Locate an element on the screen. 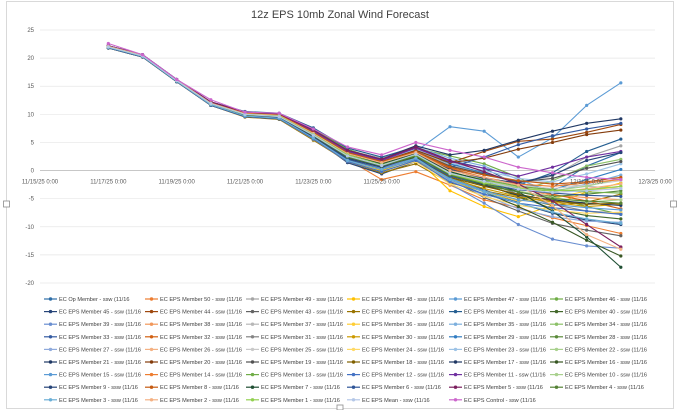 This screenshot has width=680, height=410. legend-entry: EC EPS Member 24 - ssw (11/16 is located at coordinates (395, 350).